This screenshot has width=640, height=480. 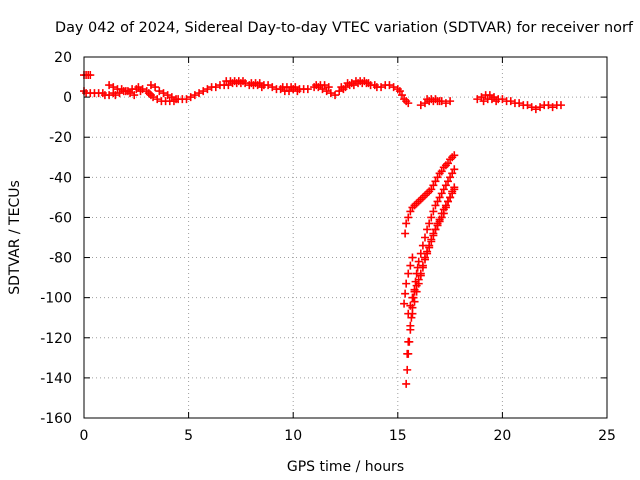 What do you see at coordinates (67, 98) in the screenshot?
I see `y-tick-label: 0` at bounding box center [67, 98].